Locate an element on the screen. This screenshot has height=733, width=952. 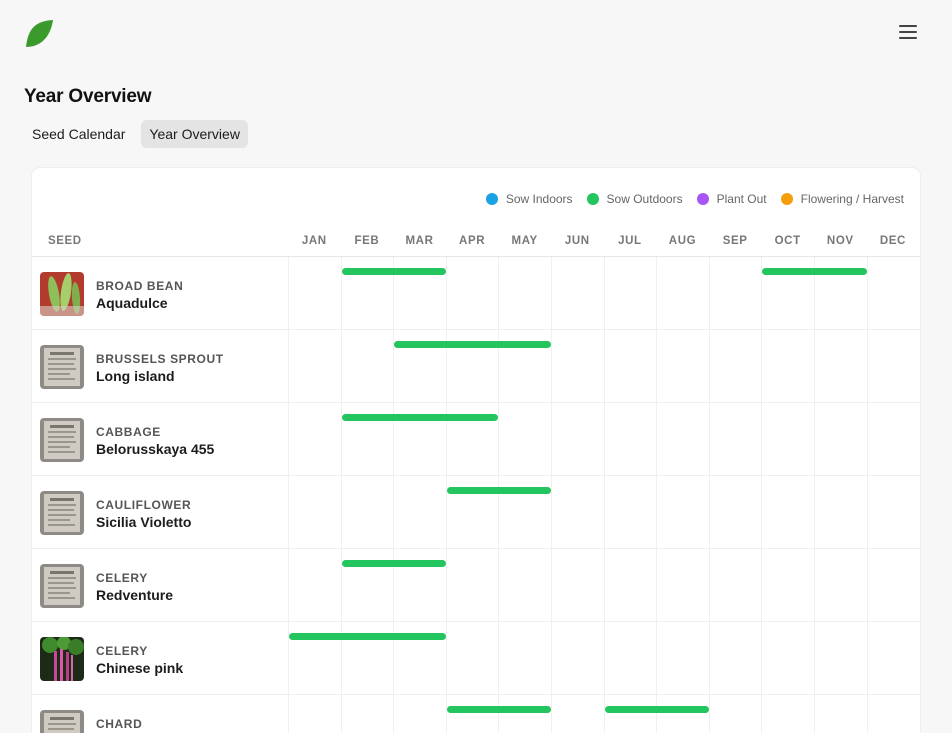
month-header-sep: SEP is located at coordinates (735, 241).